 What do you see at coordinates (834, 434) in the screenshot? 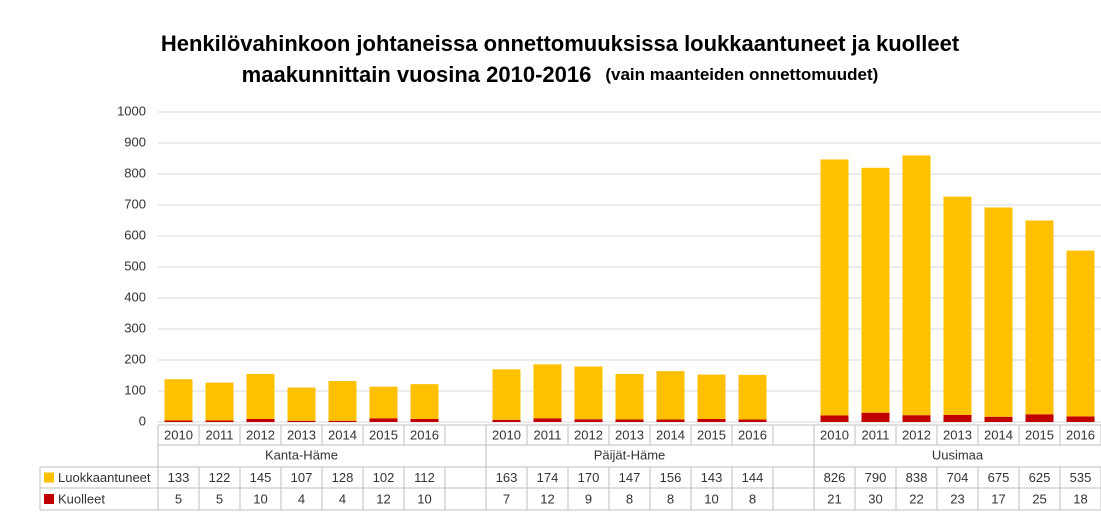
I see `x-tick-label: 2010` at bounding box center [834, 434].